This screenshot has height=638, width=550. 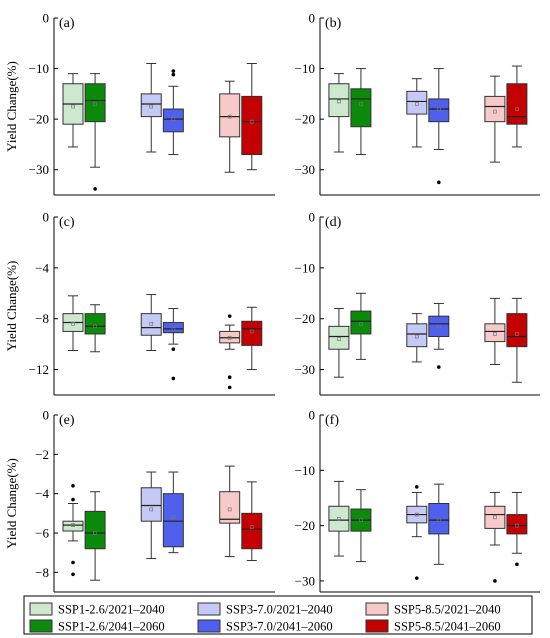 I want to click on panel-label: (e), so click(x=67, y=420).